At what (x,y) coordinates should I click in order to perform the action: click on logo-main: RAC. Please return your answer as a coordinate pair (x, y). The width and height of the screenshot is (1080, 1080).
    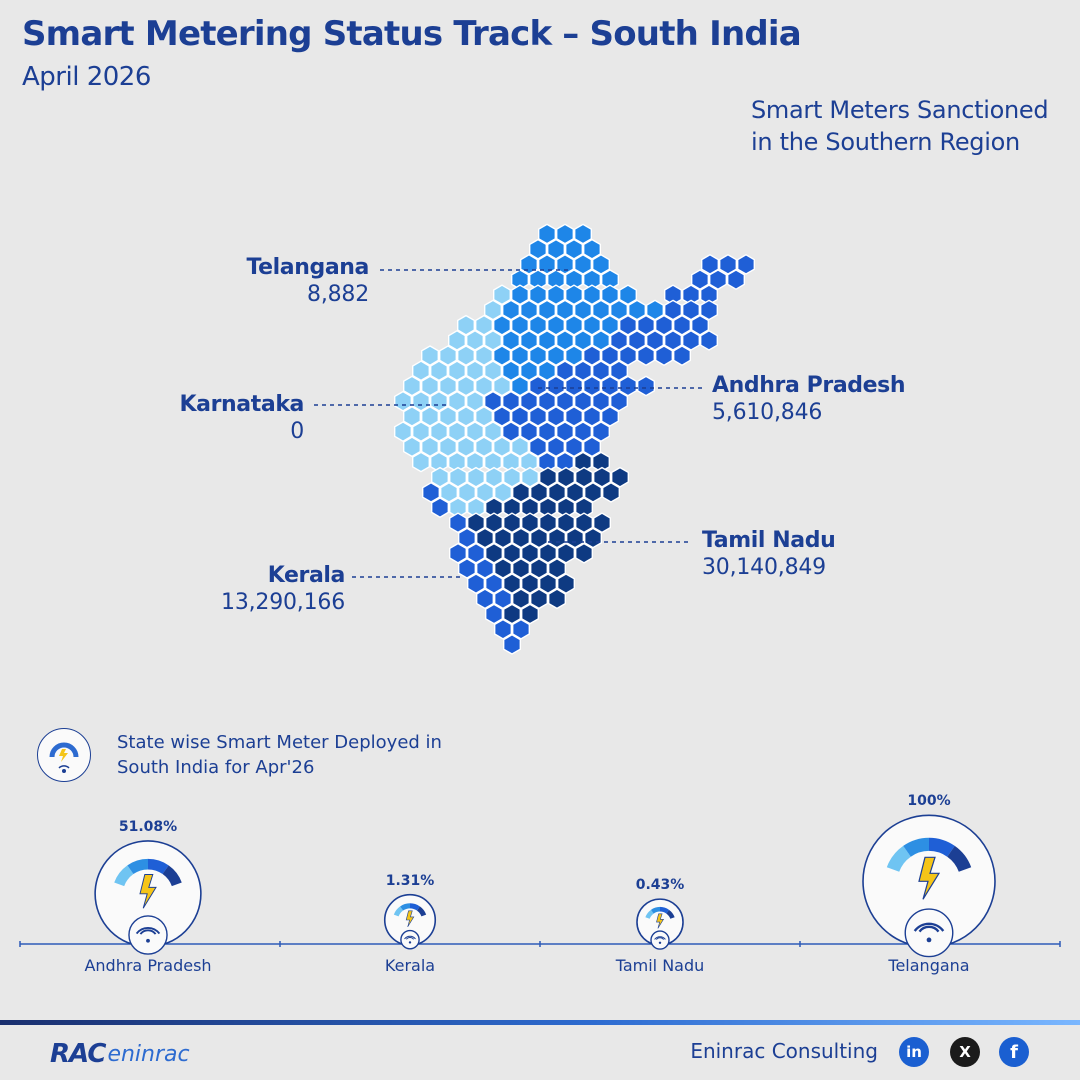
    Looking at the image, I should click on (78, 1054).